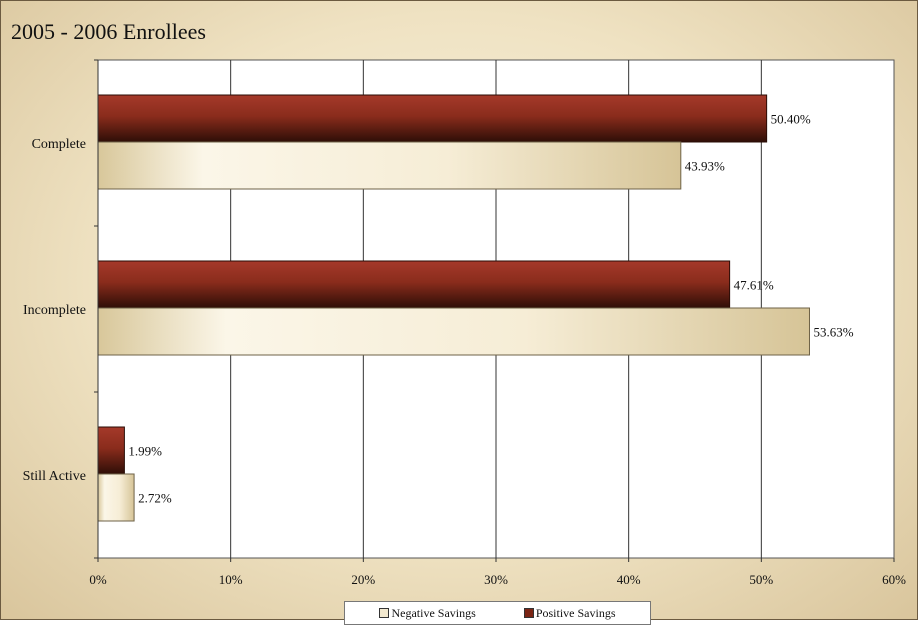 Image resolution: width=918 pixels, height=625 pixels. Describe the element at coordinates (145, 451) in the screenshot. I see `data-label: 1.99%` at that location.